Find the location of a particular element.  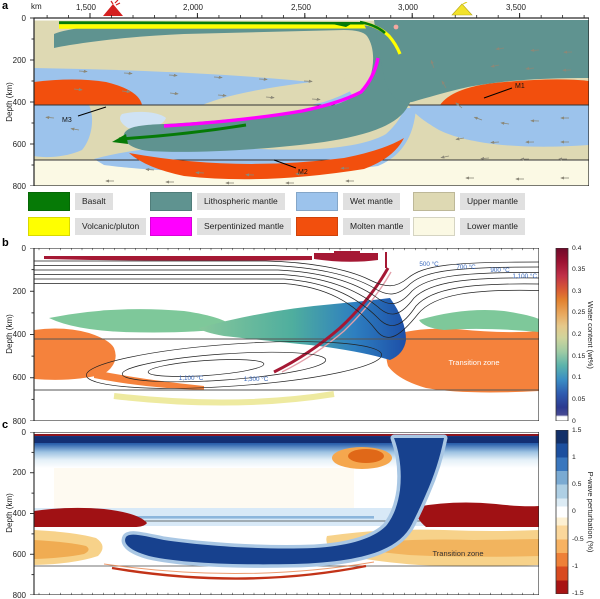

depth-axis-b: 0 200 400 600 800 is located at coordinates (19, 334).